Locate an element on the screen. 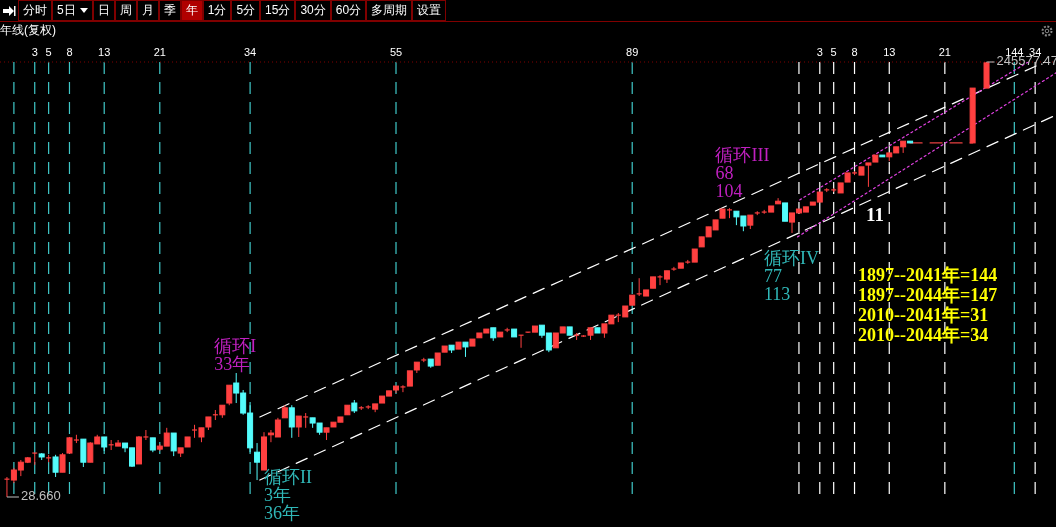  x-tick-label: 8 is located at coordinates (69, 52).